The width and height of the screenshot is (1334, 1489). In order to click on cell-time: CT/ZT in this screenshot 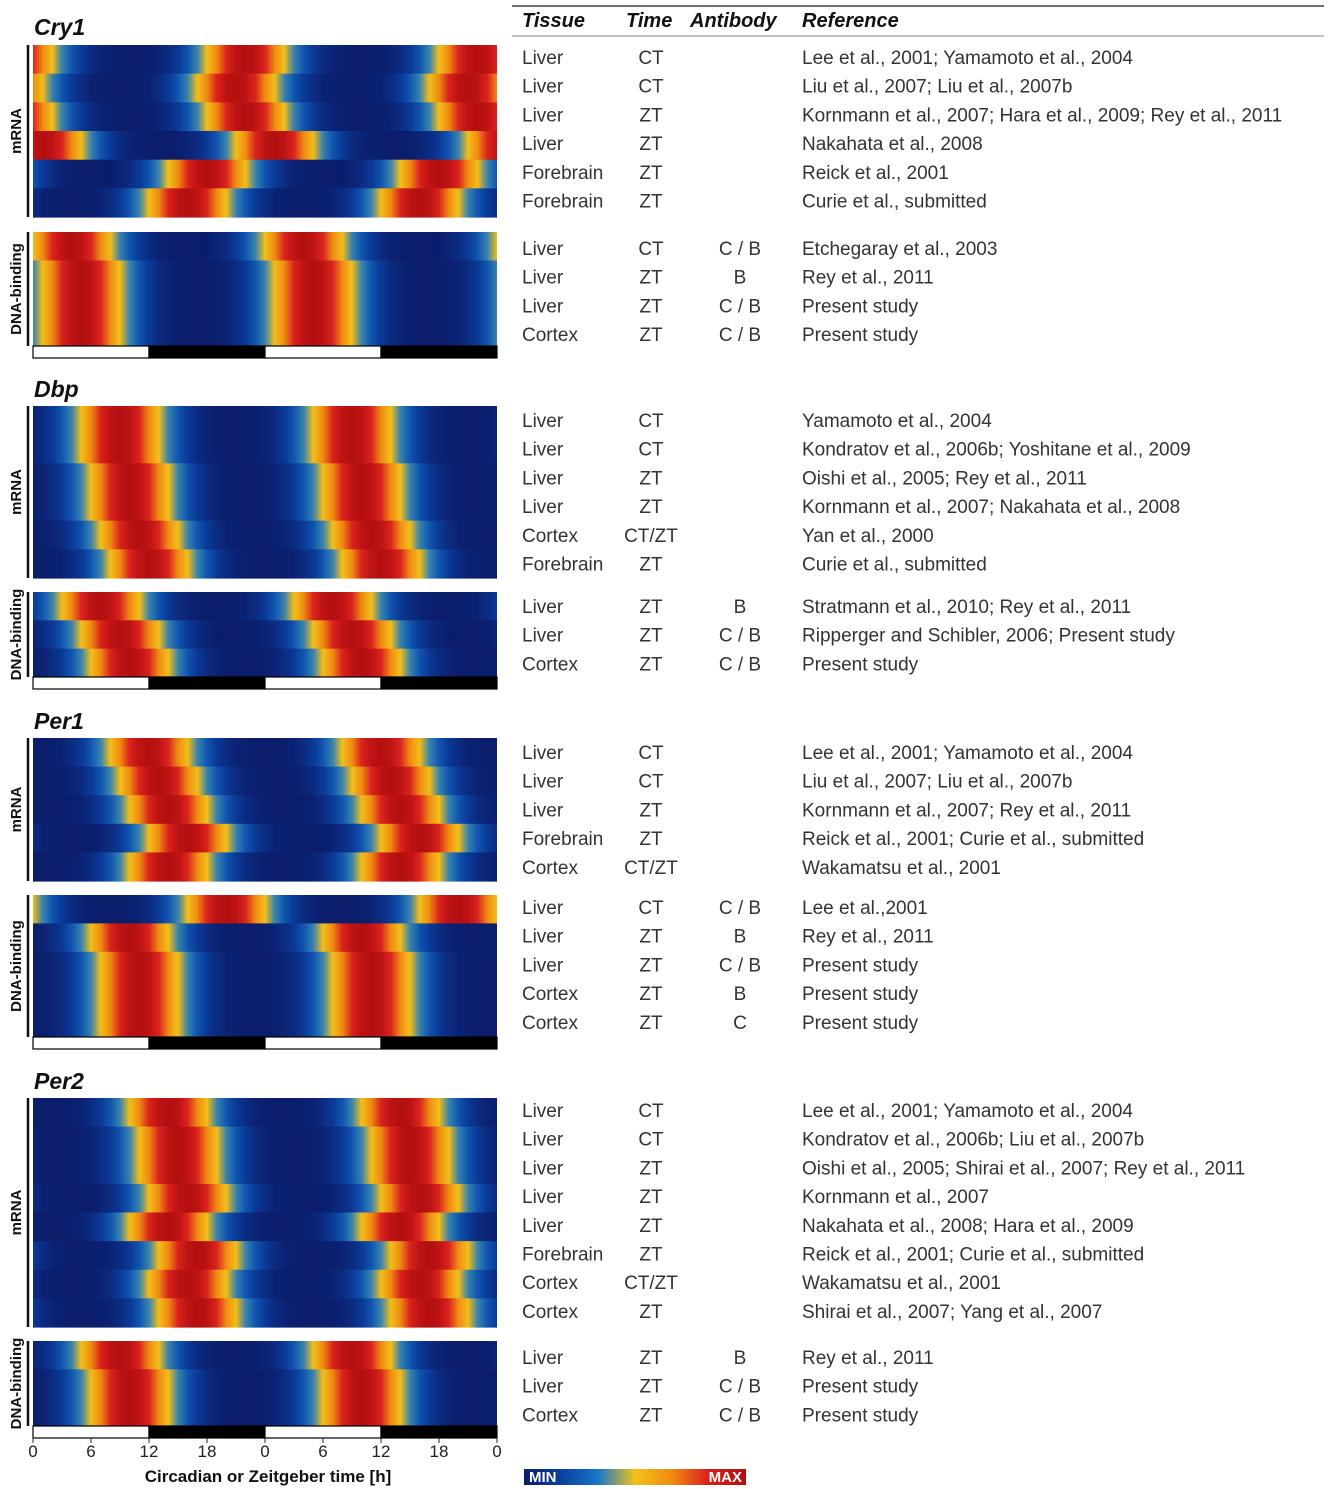, I will do `click(651, 868)`.